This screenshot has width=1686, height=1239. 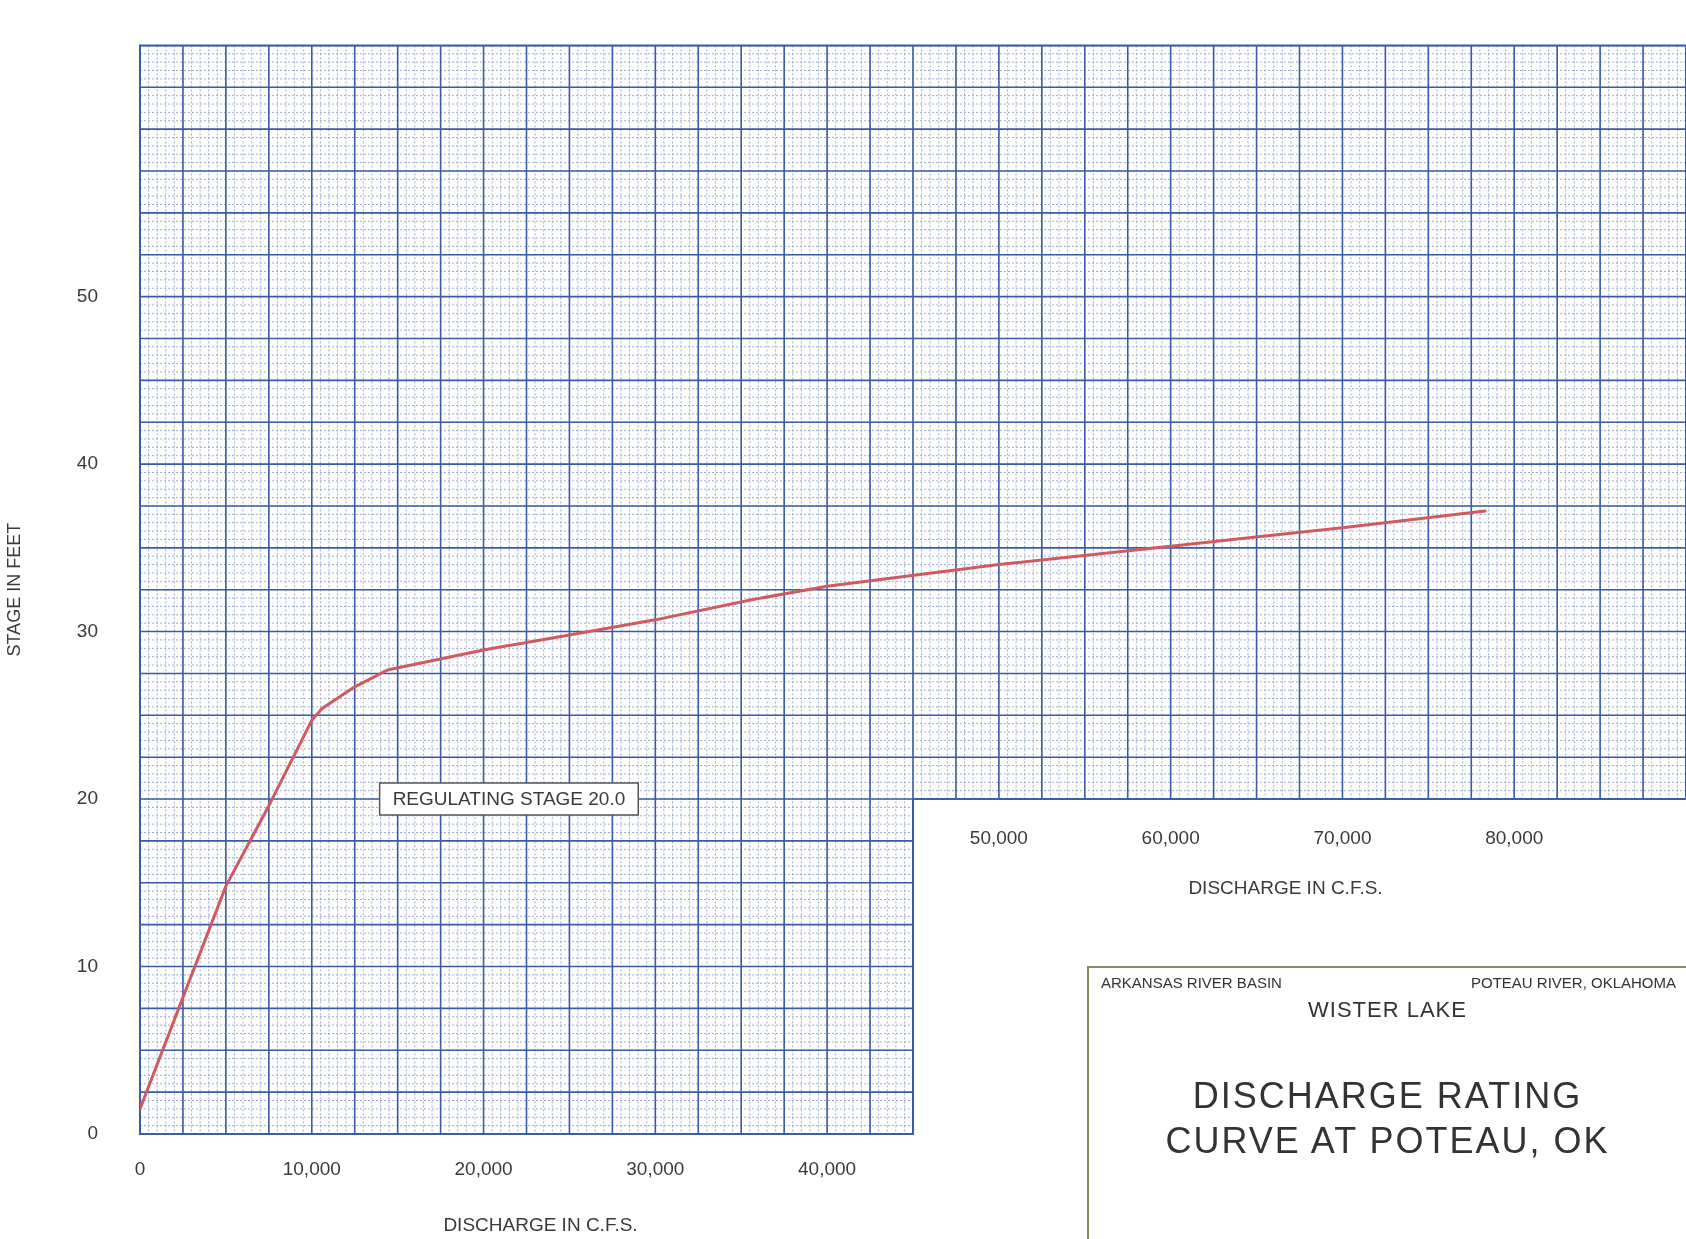 What do you see at coordinates (13, 589) in the screenshot?
I see `y-axis-title: STAGE IN FEET` at bounding box center [13, 589].